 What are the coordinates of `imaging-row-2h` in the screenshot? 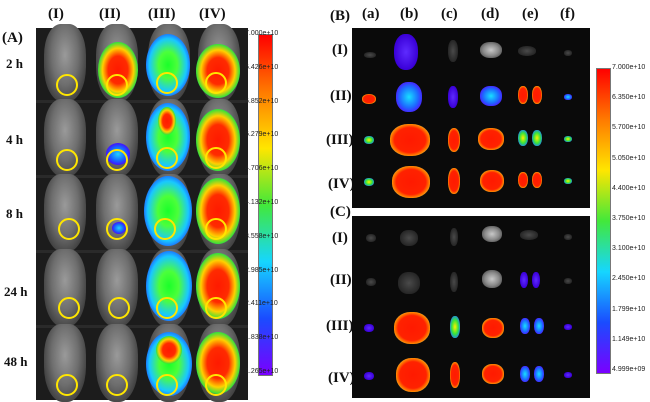 It's located at (142, 63).